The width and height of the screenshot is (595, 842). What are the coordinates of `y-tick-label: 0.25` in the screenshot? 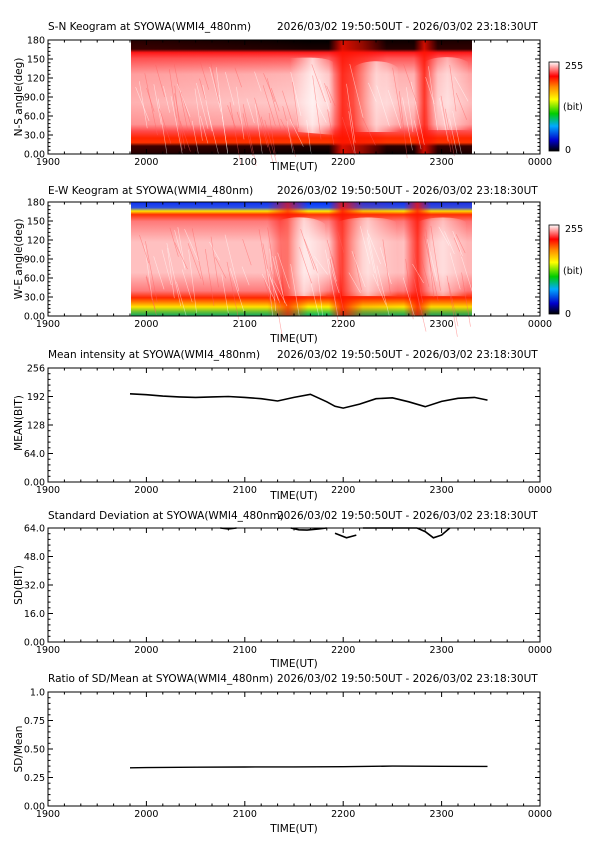 It's located at (34, 778).